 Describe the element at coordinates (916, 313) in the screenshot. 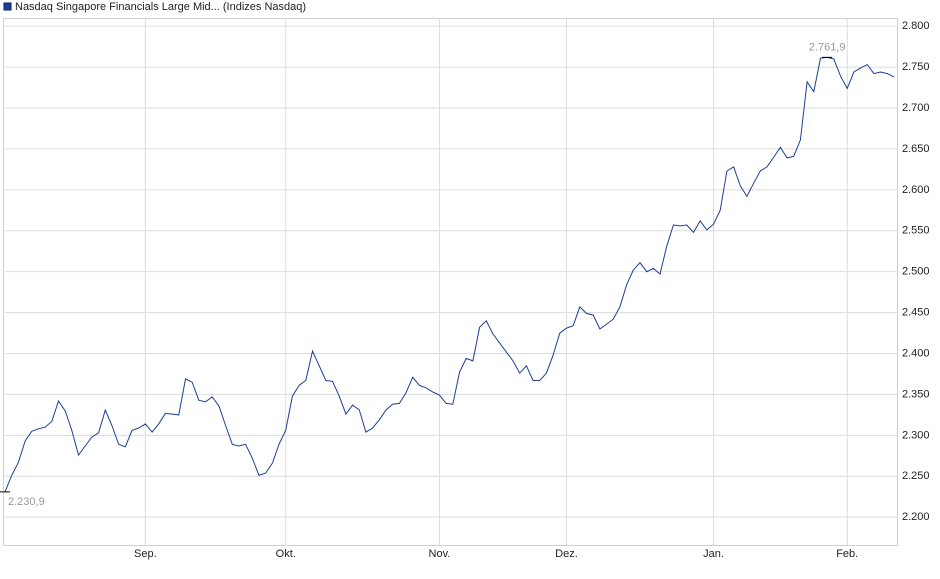

I see `y-tick-label: 2.450` at that location.